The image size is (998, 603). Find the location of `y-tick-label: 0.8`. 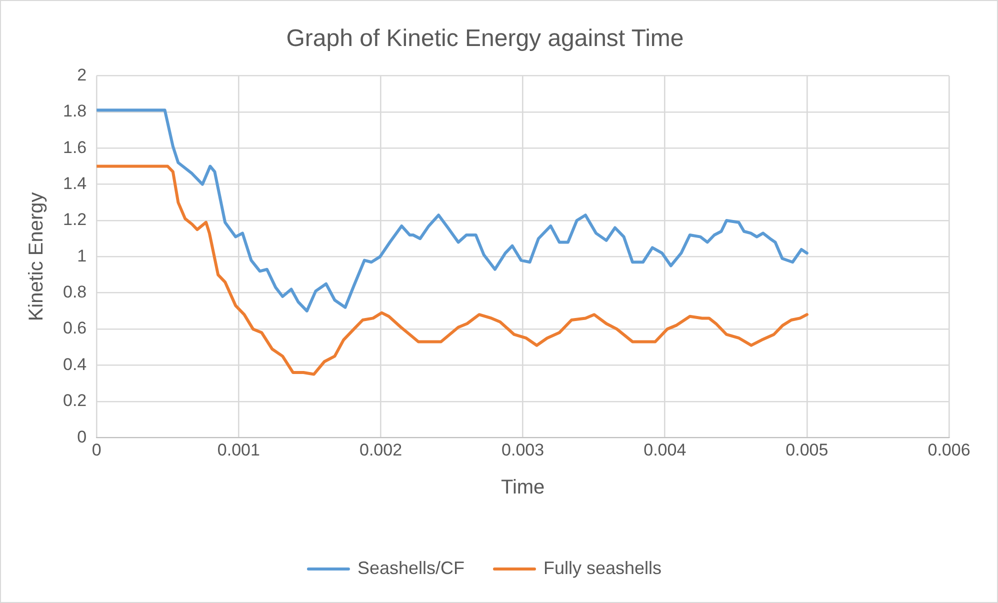

y-tick-label: 0.8 is located at coordinates (74, 292).